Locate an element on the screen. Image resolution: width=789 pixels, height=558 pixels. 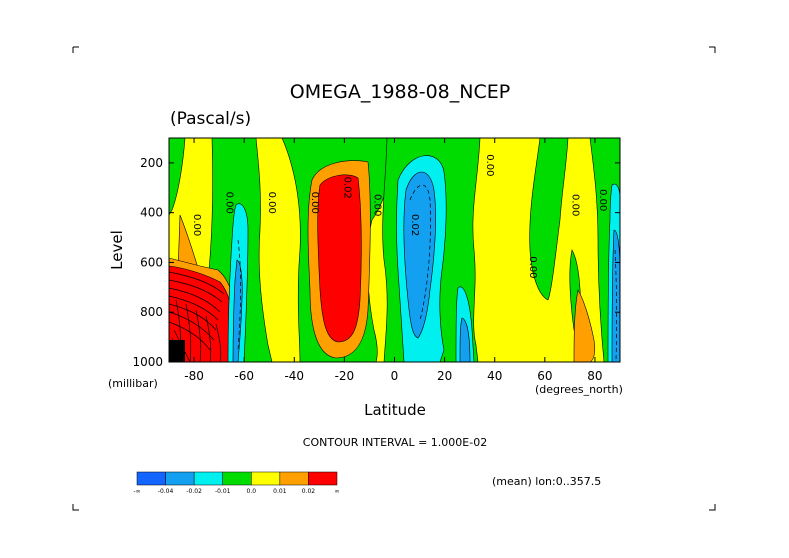
crop-mark-bottom-left is located at coordinates (75, 507).